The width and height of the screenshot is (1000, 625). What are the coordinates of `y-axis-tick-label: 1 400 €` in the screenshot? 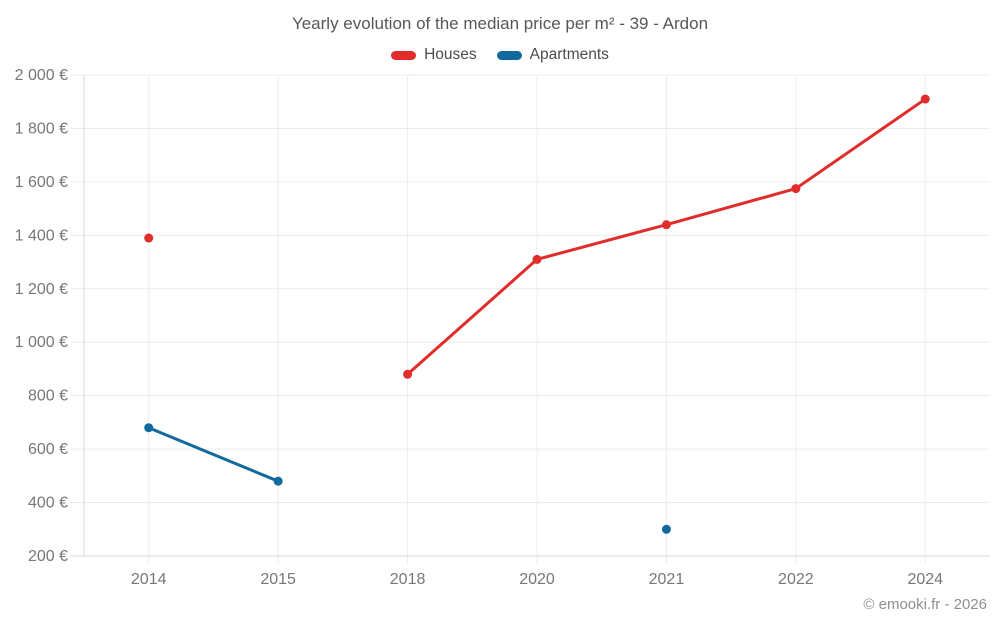 It's located at (41, 235).